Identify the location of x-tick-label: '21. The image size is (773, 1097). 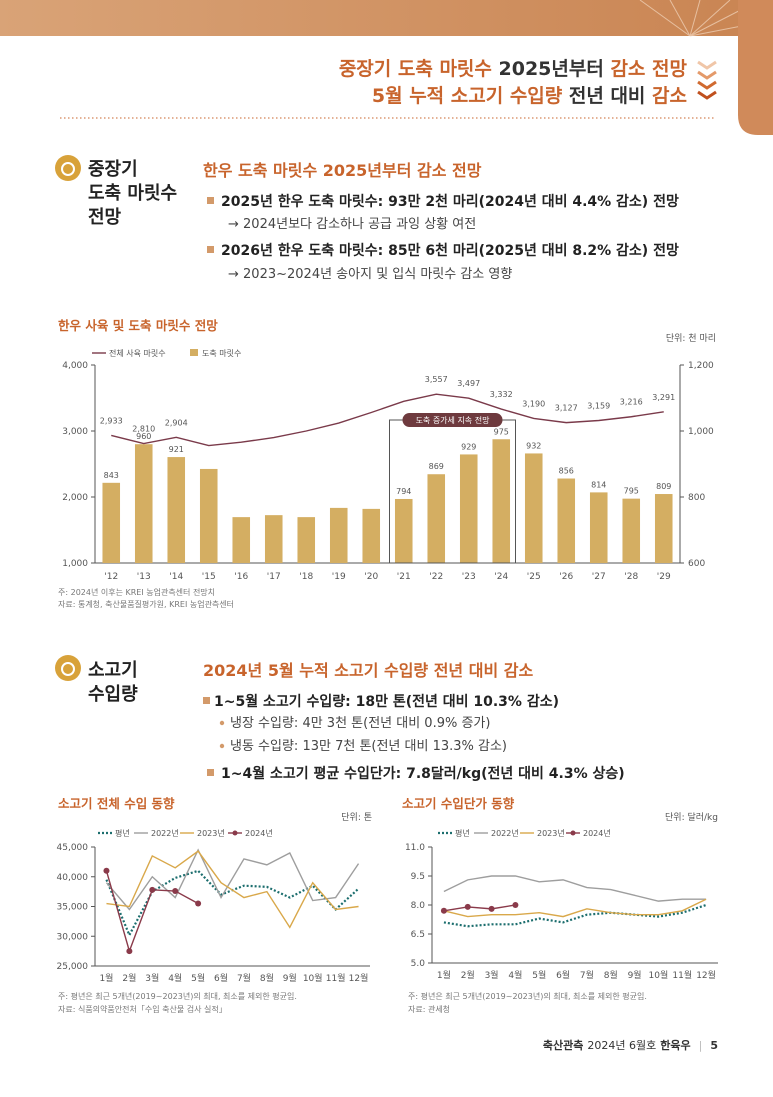
(404, 577).